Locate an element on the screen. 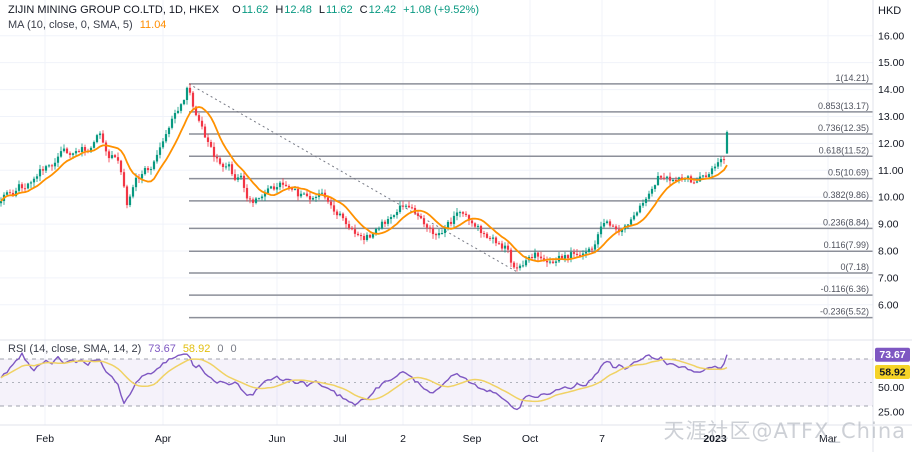 Image resolution: width=912 pixels, height=452 pixels. time-tick-label: Feb is located at coordinates (45, 439).